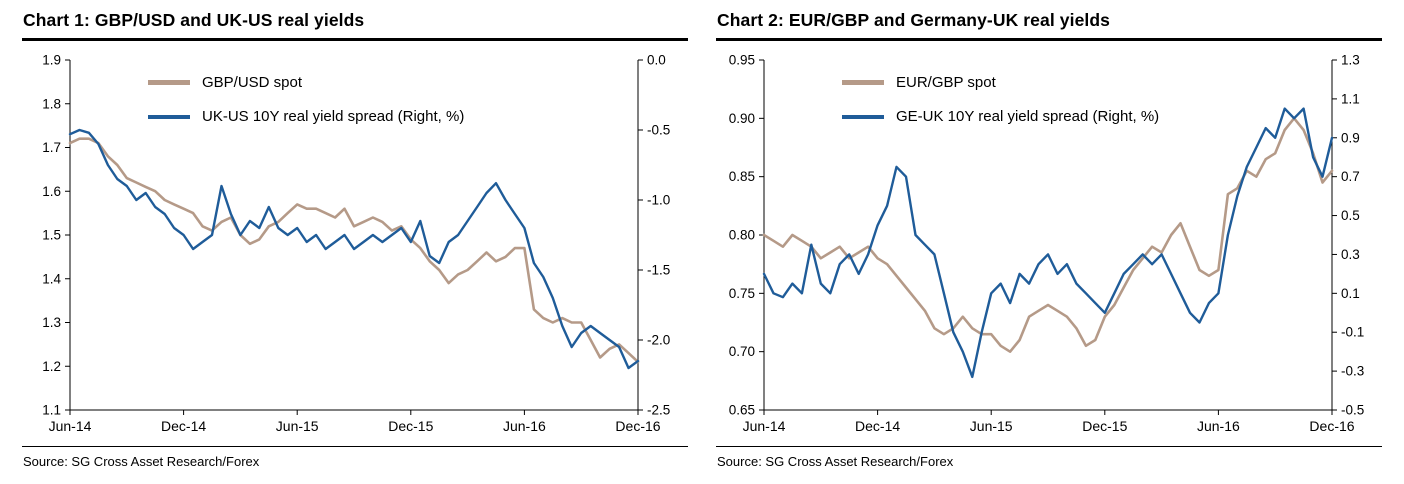 This screenshot has width=1404, height=484. I want to click on svg-text: 0.75, so click(742, 293).